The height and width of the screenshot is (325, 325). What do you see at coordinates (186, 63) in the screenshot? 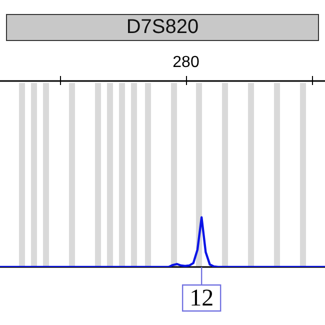
I see `text: 280` at bounding box center [186, 63].